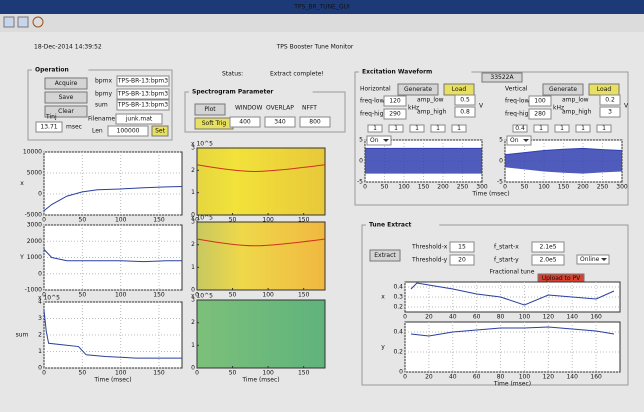  Describe the element at coordinates (372, 101) in the screenshot. I see `label: freq-low` at that location.